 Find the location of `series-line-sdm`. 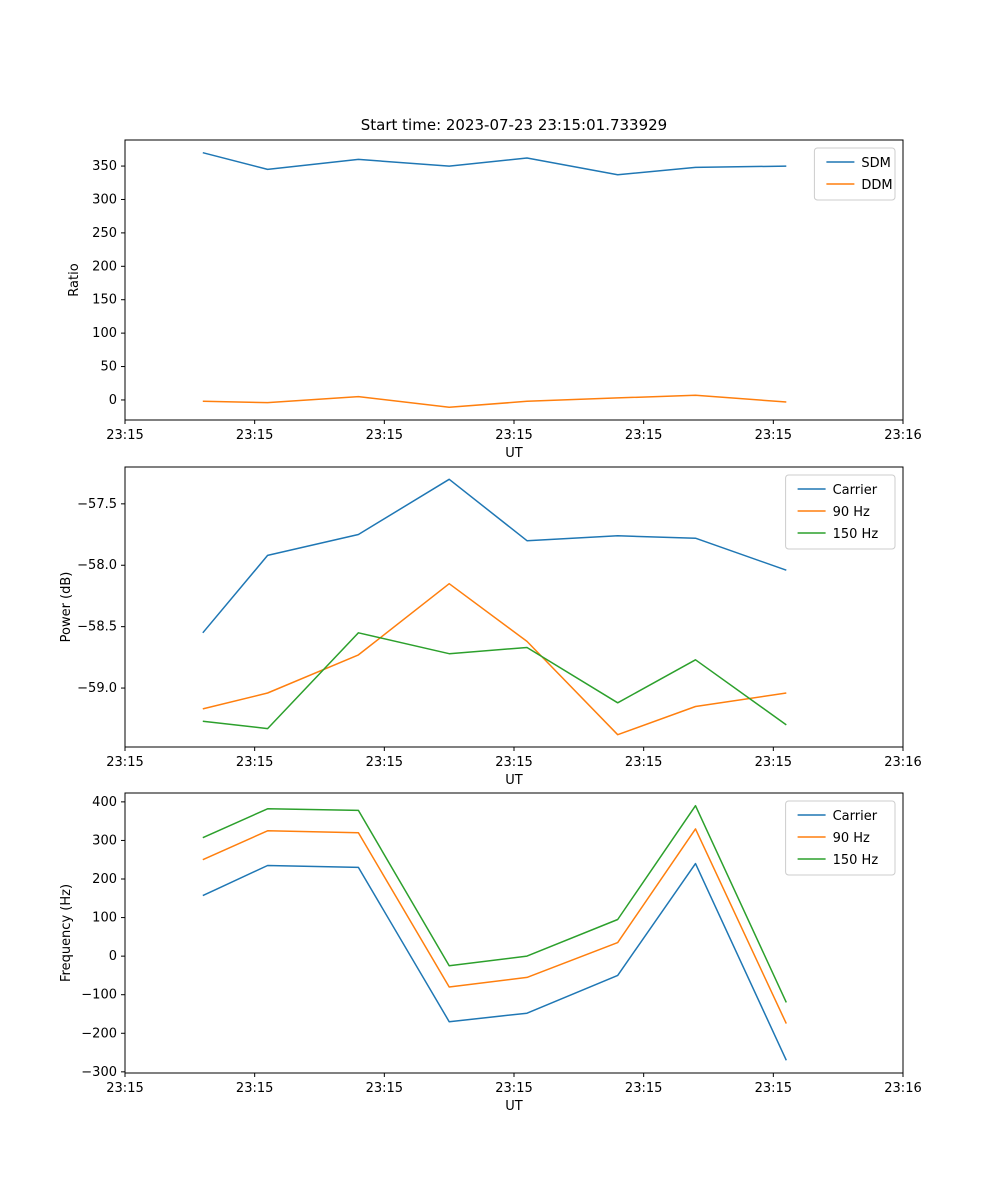

series-line-sdm is located at coordinates (494, 163).